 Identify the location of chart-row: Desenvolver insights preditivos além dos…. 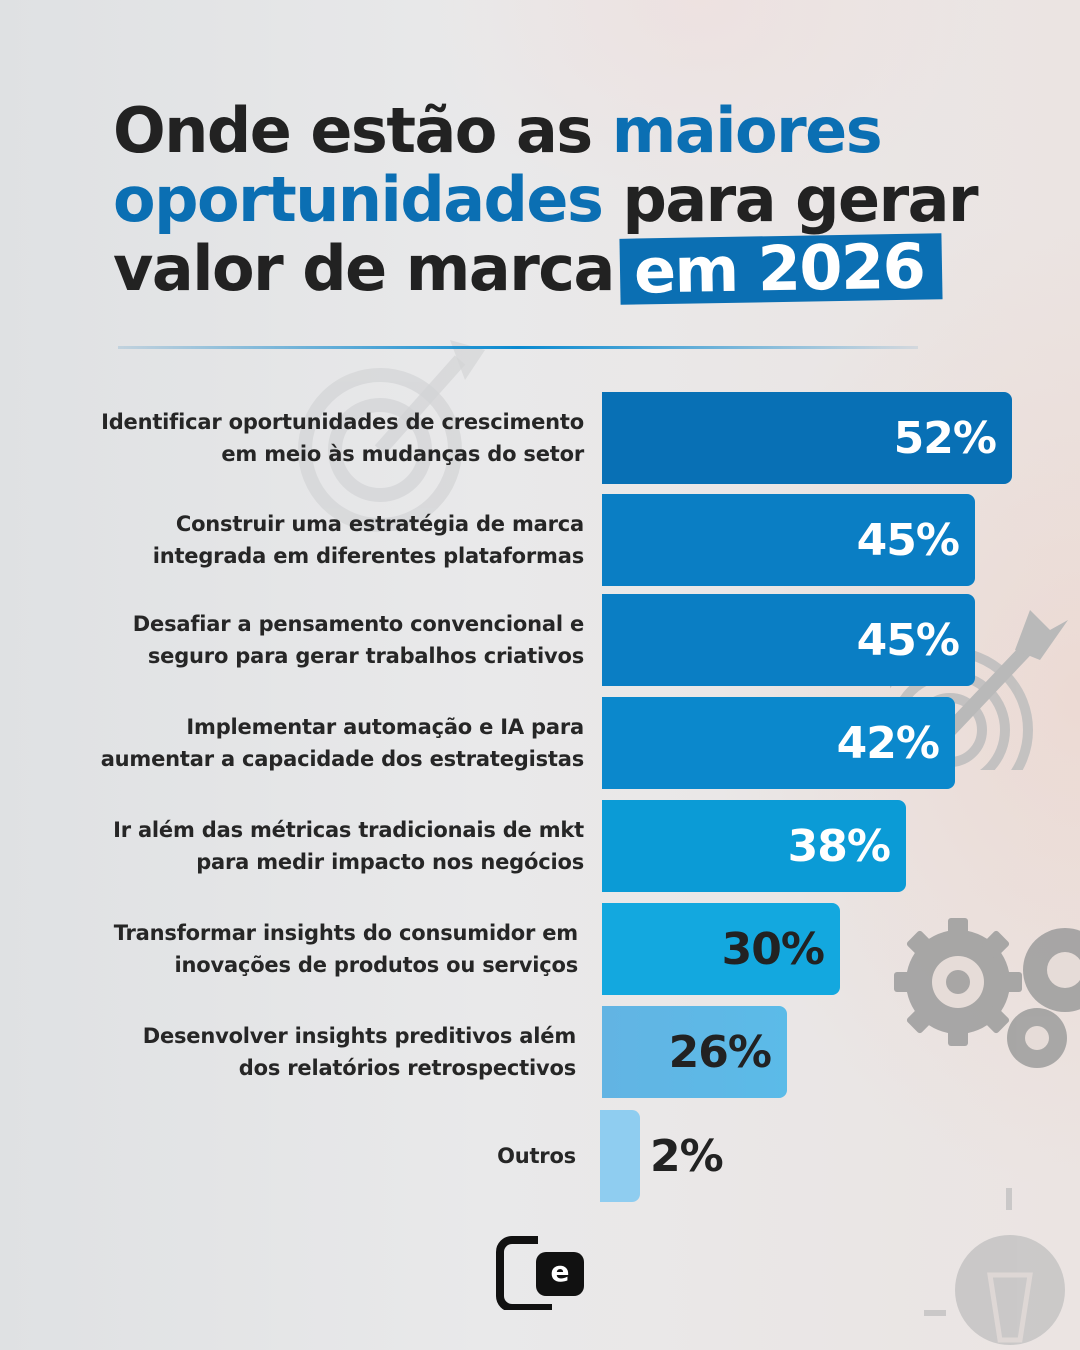
(540, 1052).